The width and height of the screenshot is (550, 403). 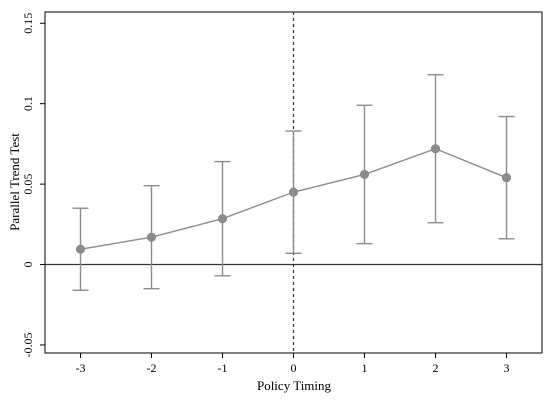 What do you see at coordinates (294, 385) in the screenshot?
I see `x-axis-label: Policy Timing` at bounding box center [294, 385].